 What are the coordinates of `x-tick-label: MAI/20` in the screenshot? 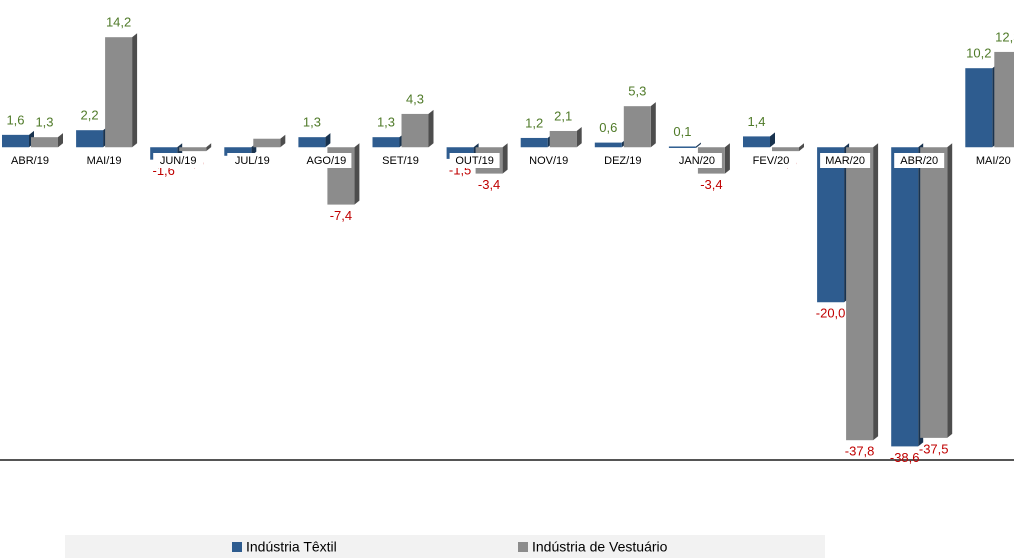 It's located at (993, 161).